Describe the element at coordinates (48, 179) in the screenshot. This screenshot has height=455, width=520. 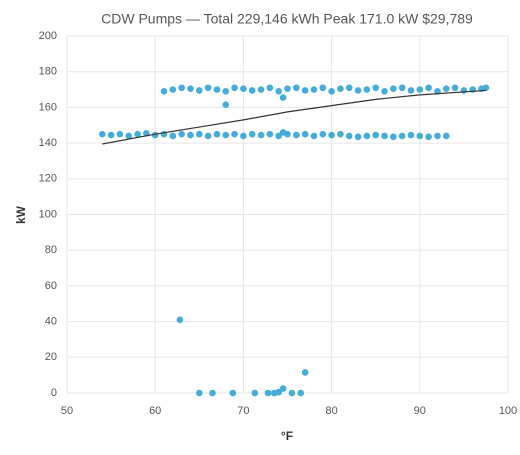
I see `y-tick-label: 120` at that location.